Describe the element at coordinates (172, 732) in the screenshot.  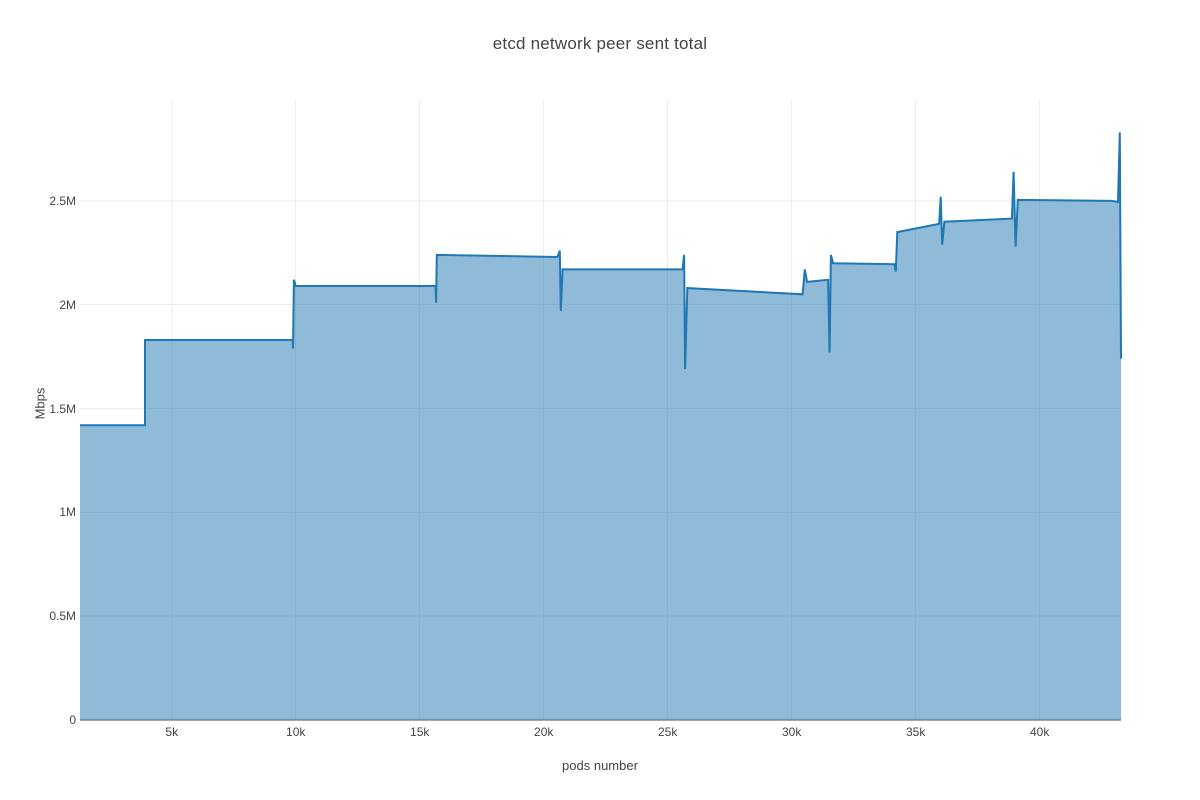
I see `x-tick-label: 5k` at that location.